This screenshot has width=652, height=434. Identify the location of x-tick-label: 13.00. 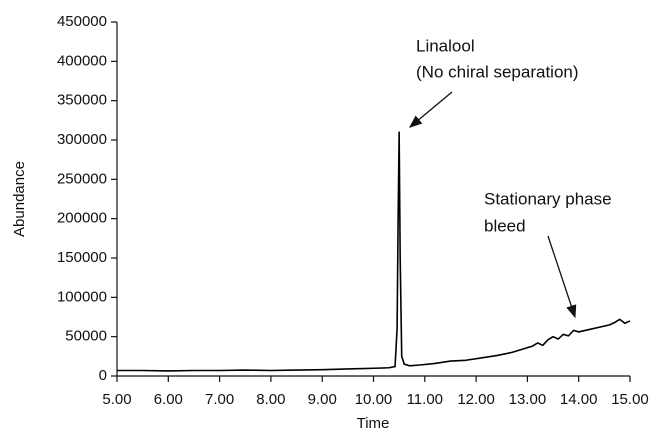
(528, 399).